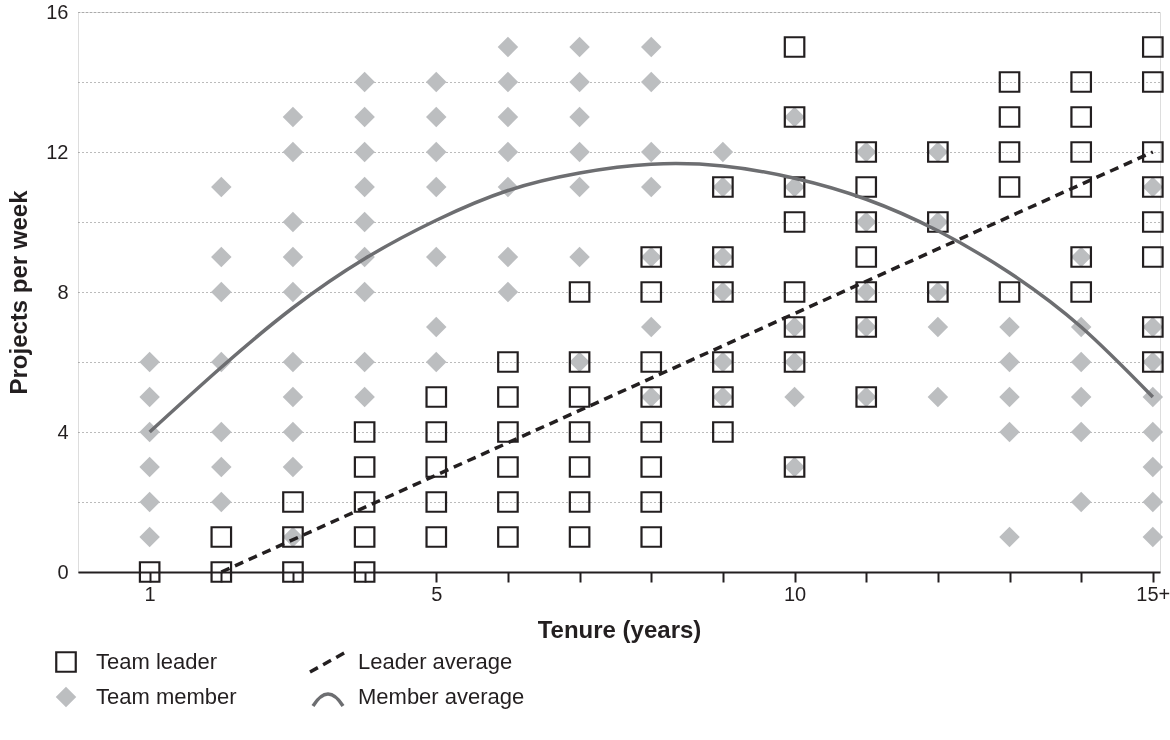 This screenshot has width=1170, height=740. Describe the element at coordinates (619, 629) in the screenshot. I see `x-axis-title: Tenure (years)` at that location.